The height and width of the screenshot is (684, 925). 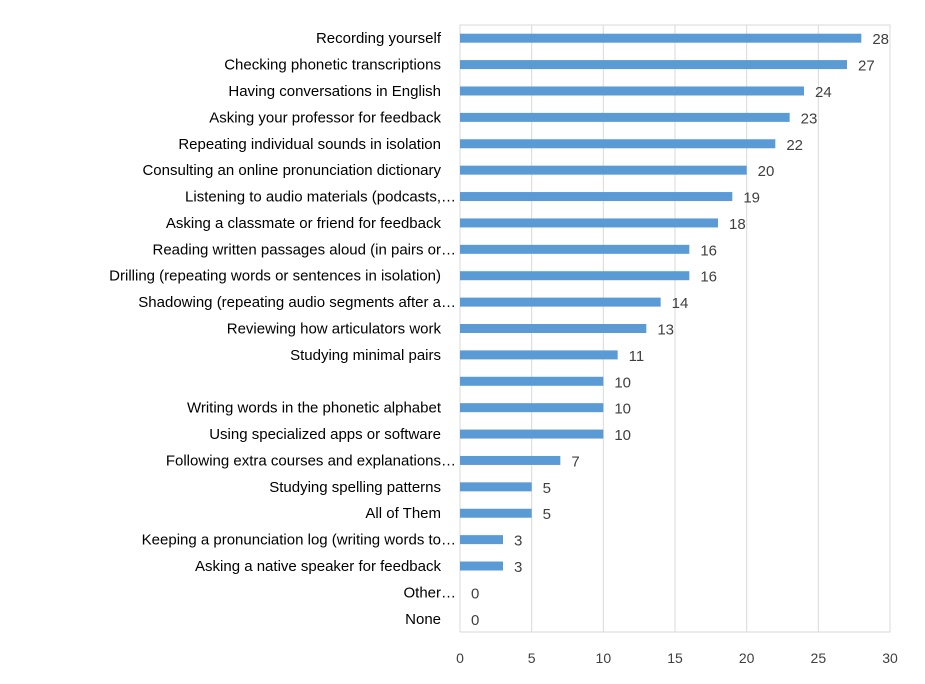 I want to click on value-label: 23, so click(x=809, y=118).